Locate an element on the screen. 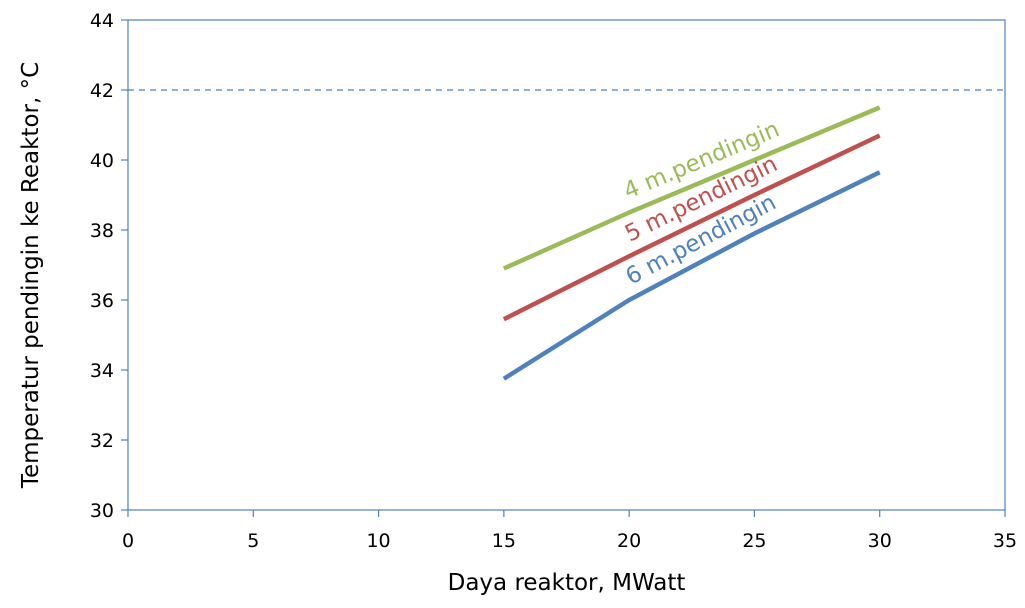 This screenshot has width=1025, height=608. y-tick-label: 30 is located at coordinates (102, 511).